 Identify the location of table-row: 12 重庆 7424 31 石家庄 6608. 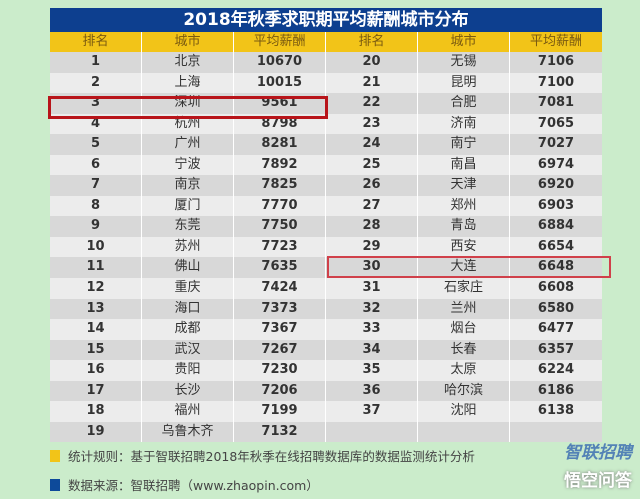
(326, 288).